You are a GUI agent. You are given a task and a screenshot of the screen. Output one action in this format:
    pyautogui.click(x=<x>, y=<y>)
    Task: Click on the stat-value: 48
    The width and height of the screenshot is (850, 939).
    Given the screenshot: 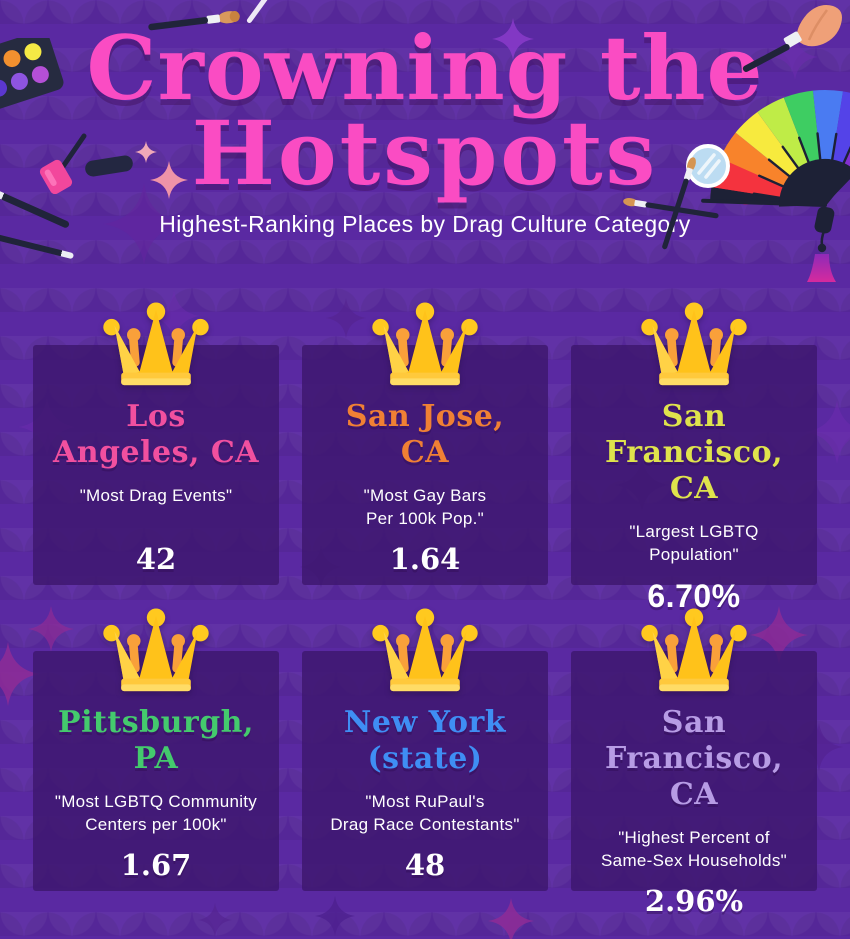 What is the action you would take?
    pyautogui.click(x=425, y=865)
    